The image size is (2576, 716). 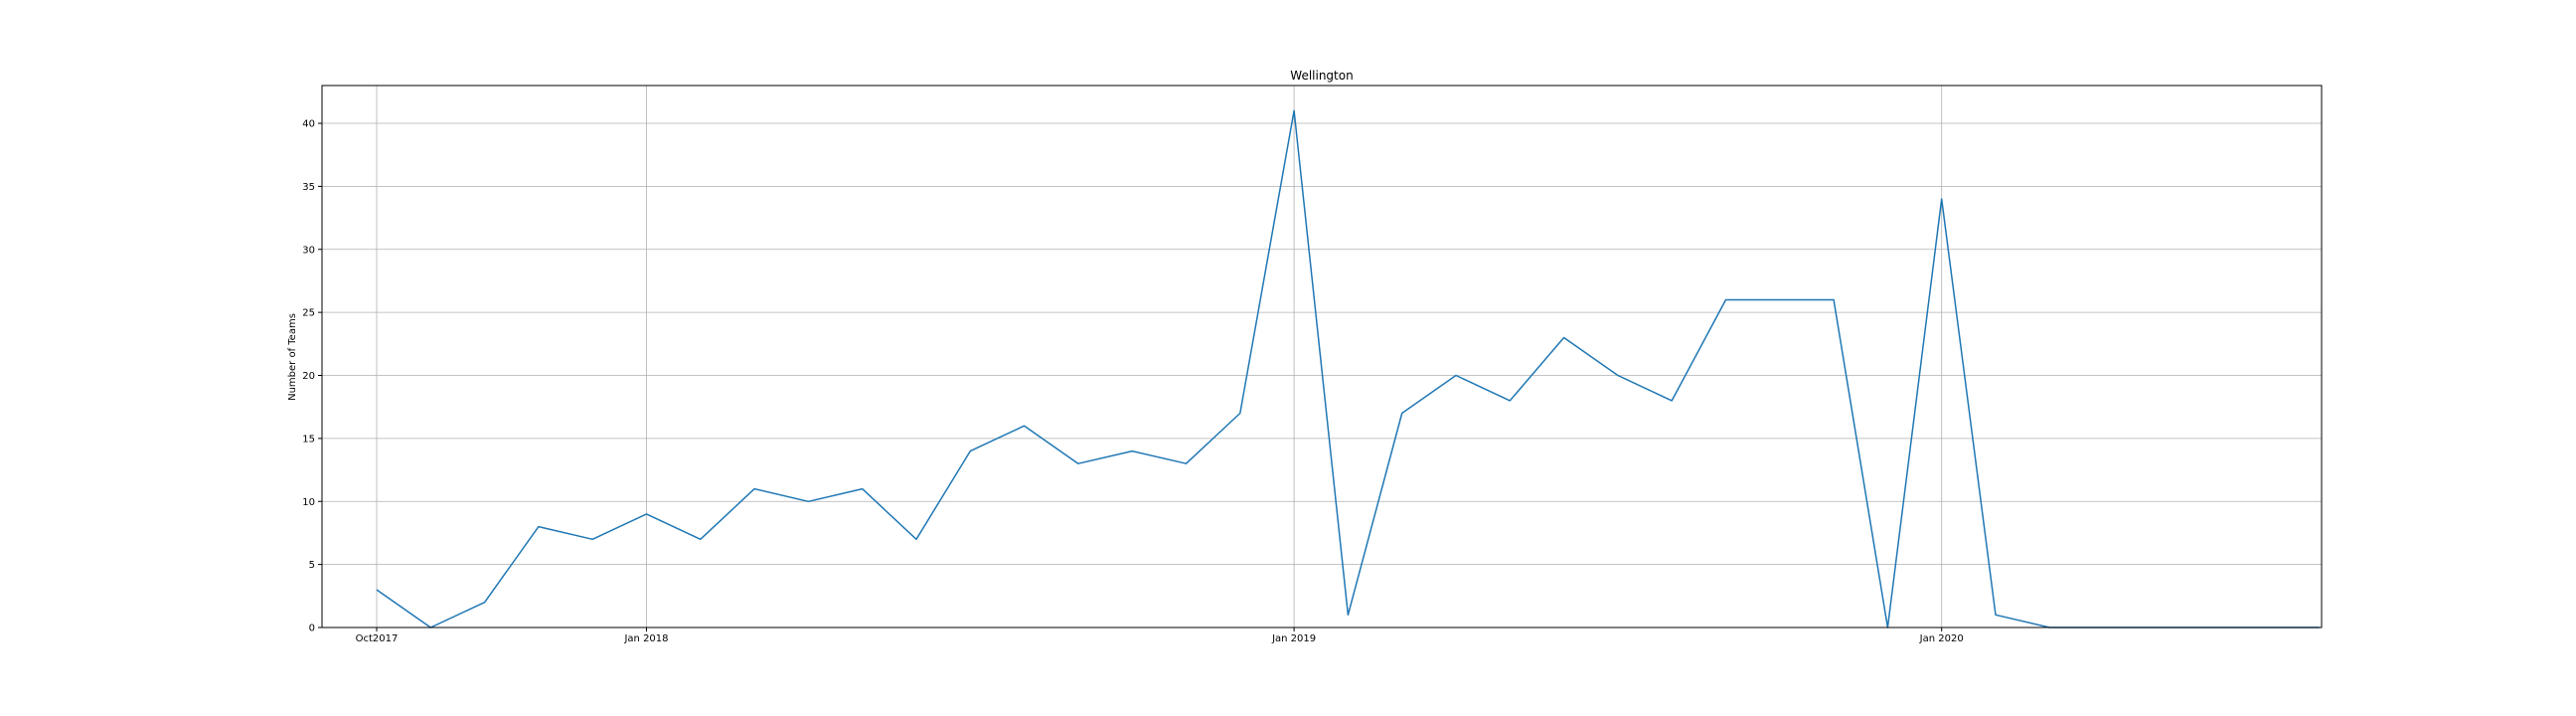 What do you see at coordinates (1941, 639) in the screenshot?
I see `x-tick-label: Jan 2020` at bounding box center [1941, 639].